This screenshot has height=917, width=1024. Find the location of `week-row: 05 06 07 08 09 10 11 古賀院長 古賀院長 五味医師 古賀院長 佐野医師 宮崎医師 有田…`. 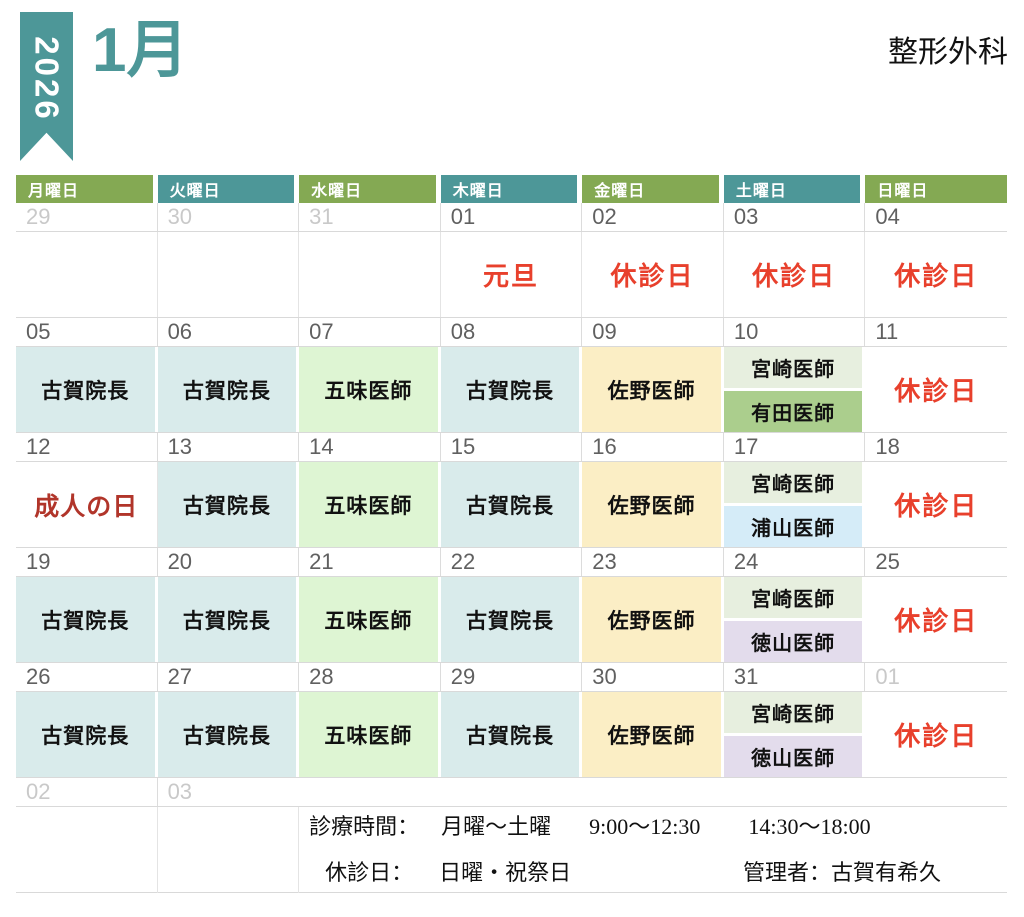

week-row: 05 06 07 08 09 10 11 古賀院長 古賀院長 五味医師 古賀院長 佐野医師 宮崎医師 有田… is located at coordinates (511, 375).